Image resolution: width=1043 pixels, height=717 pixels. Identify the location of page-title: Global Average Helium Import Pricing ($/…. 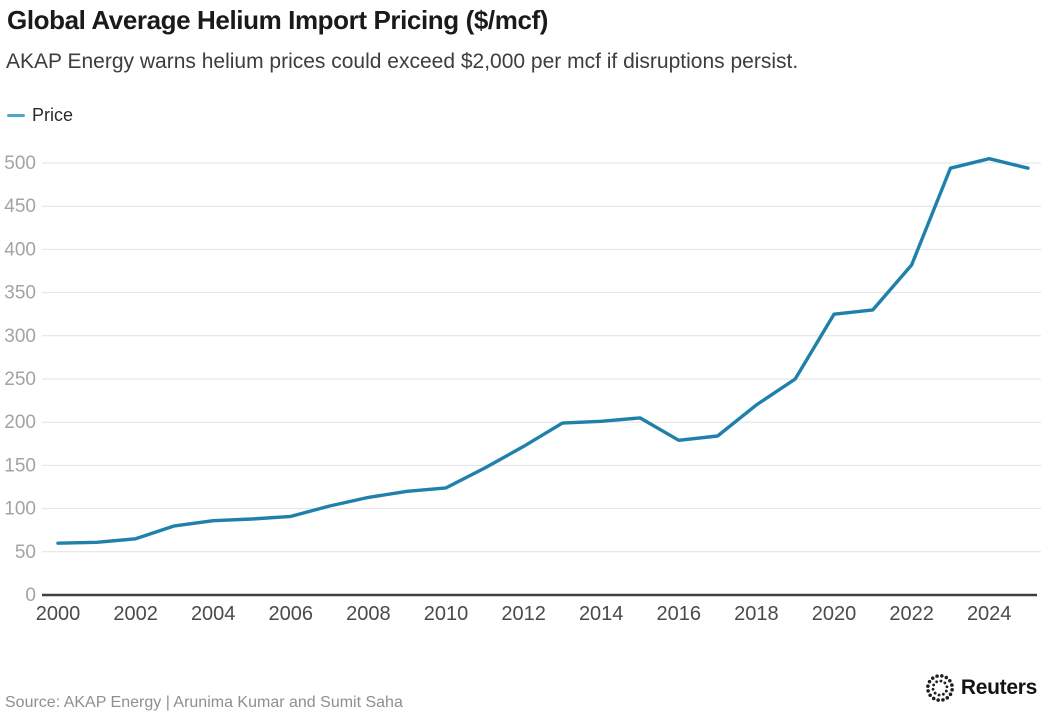
(278, 20).